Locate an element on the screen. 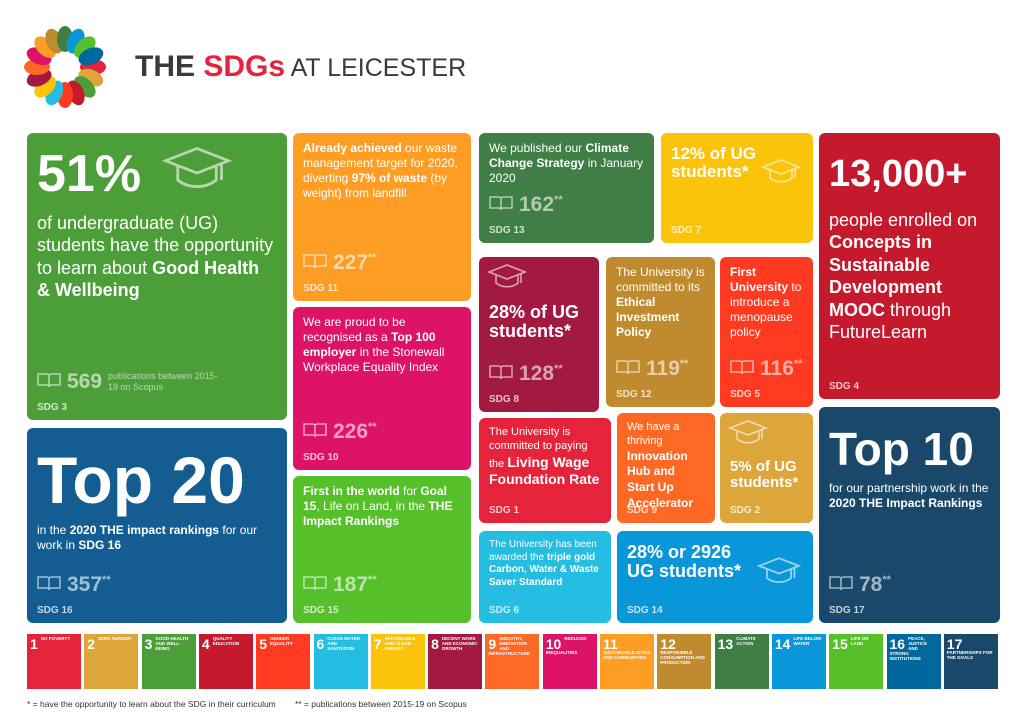 This screenshot has height=724, width=1024. publication-count: 357** is located at coordinates (89, 584).